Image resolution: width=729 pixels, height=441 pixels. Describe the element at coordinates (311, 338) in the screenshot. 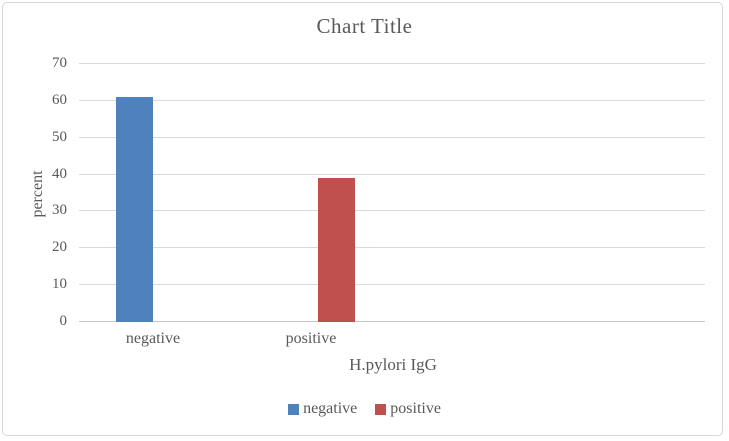

I see `x-category-label: positive` at that location.